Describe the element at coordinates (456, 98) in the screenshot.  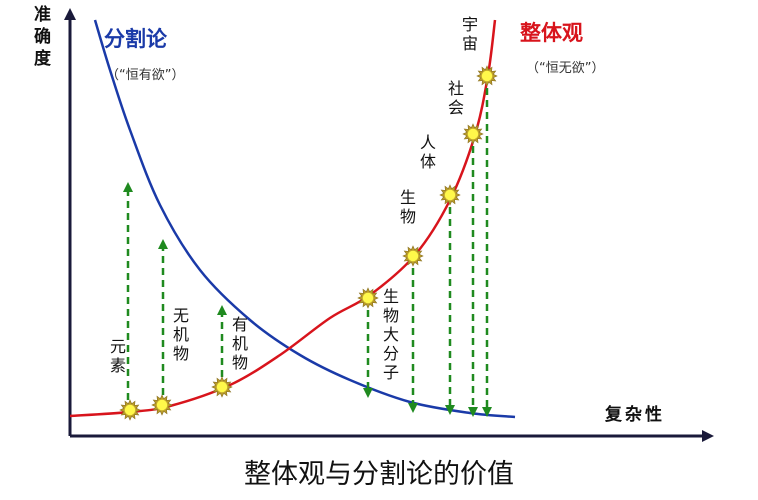
I see `marker-label: 社会` at that location.